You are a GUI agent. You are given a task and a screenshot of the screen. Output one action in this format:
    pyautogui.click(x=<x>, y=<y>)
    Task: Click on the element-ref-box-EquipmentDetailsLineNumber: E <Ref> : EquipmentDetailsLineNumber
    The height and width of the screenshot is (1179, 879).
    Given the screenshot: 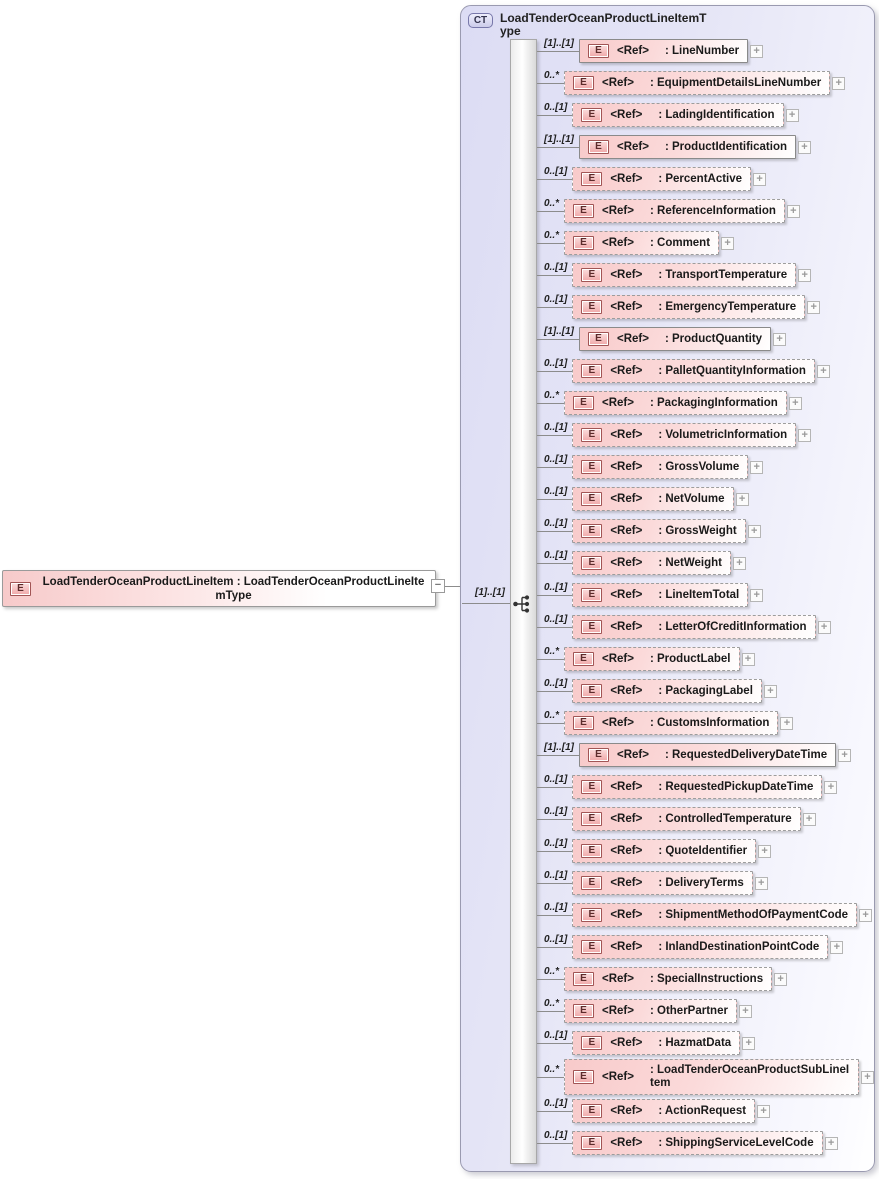 What is the action you would take?
    pyautogui.click(x=697, y=83)
    